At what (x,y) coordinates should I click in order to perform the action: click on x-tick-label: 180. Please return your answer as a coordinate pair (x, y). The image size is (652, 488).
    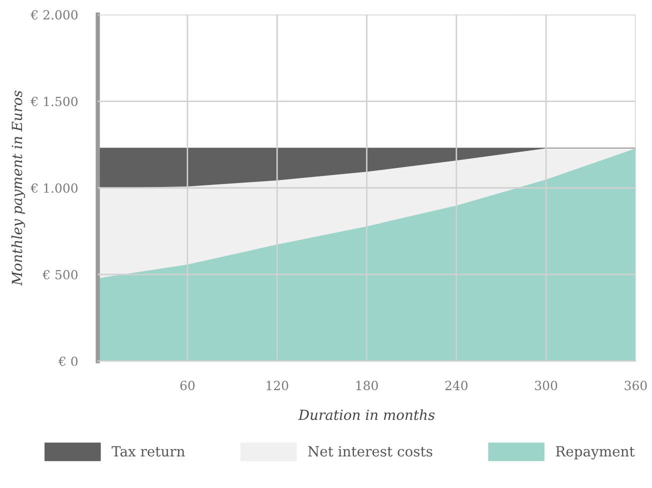
    Looking at the image, I should click on (367, 385).